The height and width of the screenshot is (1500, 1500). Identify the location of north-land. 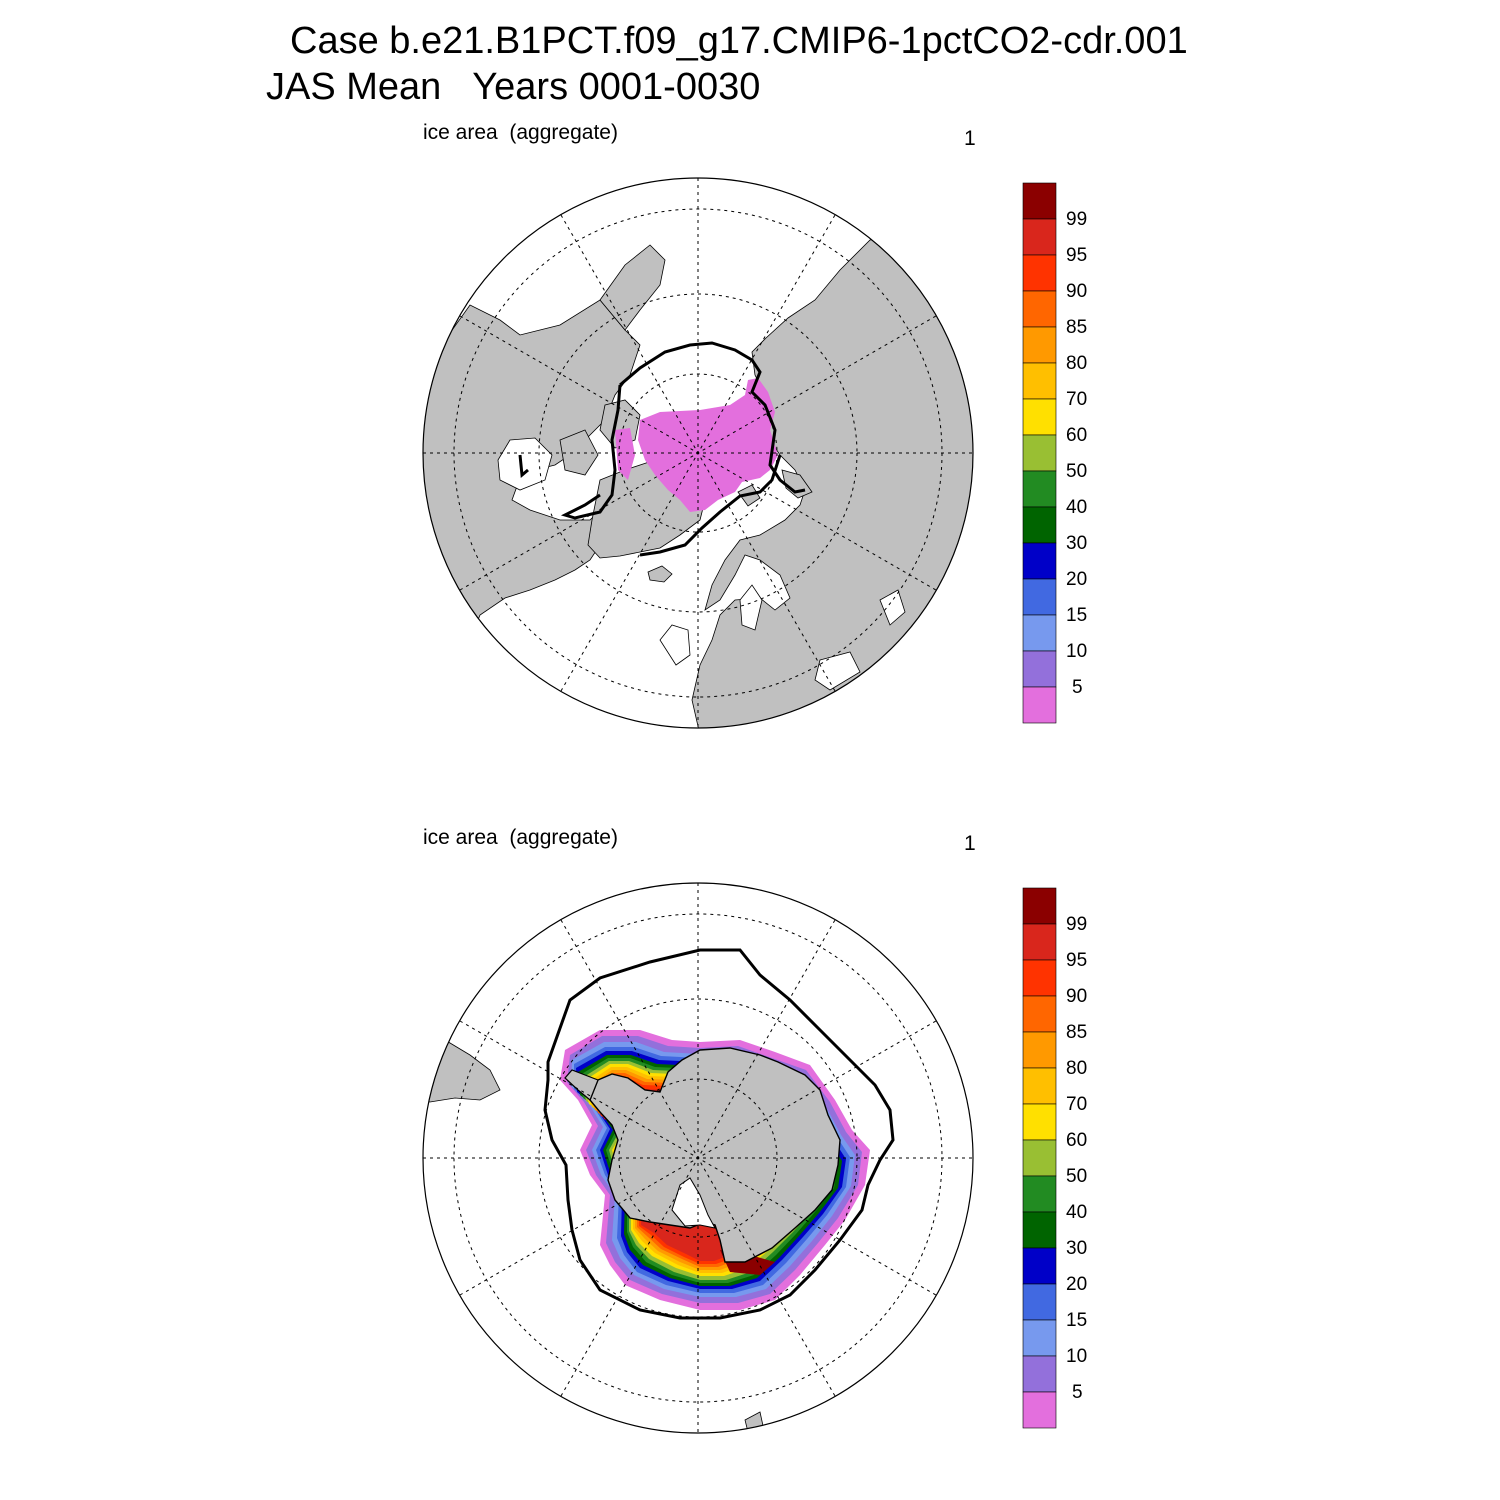
(698, 481).